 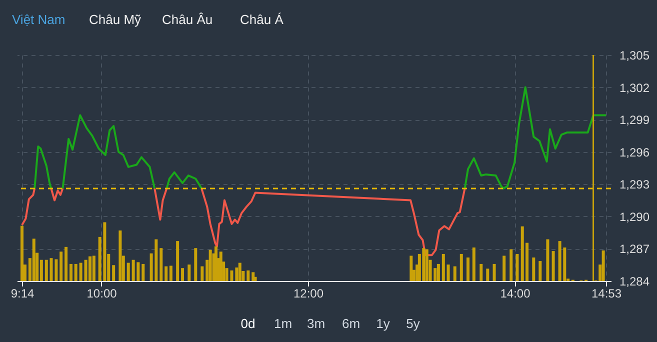 I want to click on x-tick-label: 12:00, so click(x=308, y=293).